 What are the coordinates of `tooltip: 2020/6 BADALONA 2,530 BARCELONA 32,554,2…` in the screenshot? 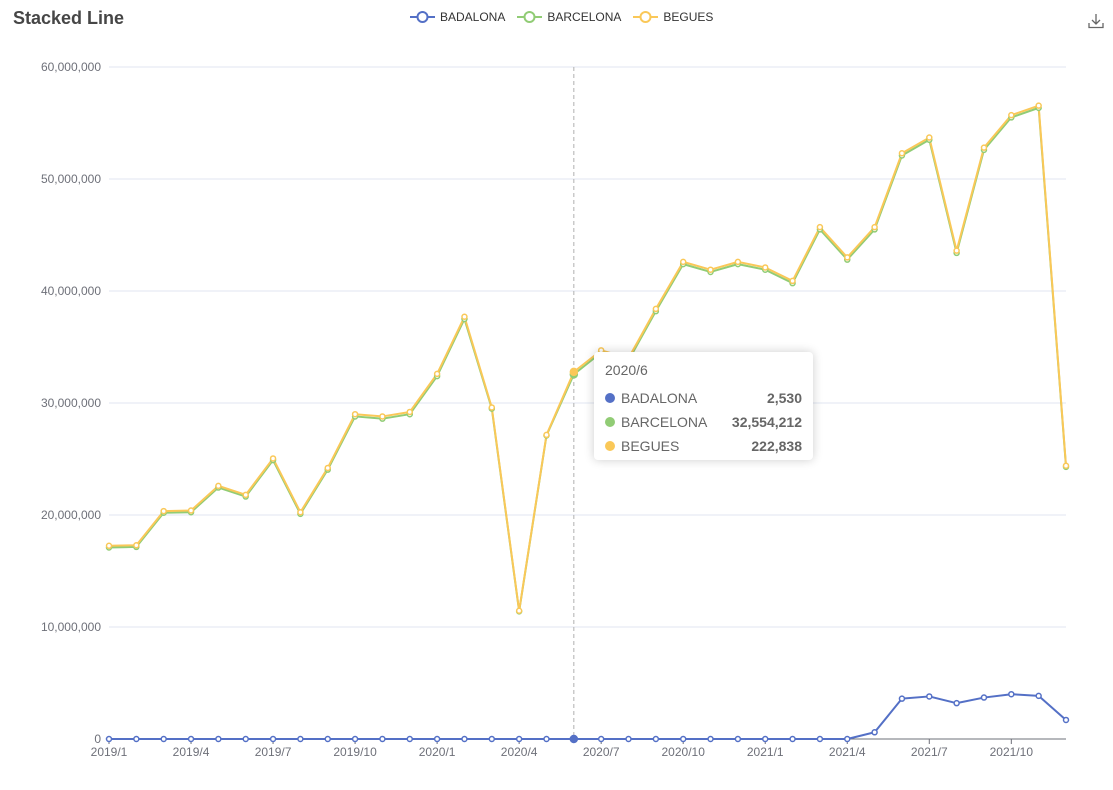 It's located at (703, 406).